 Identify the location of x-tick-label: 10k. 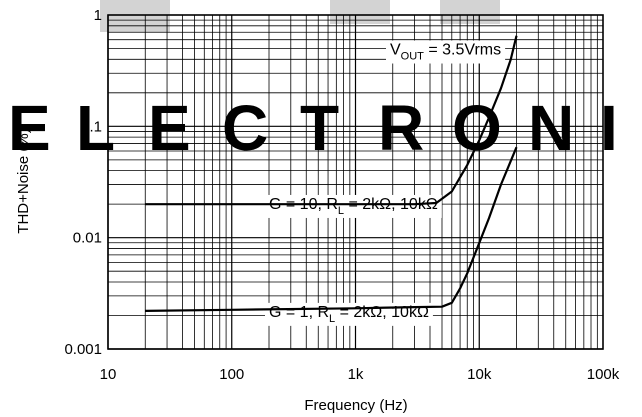
(479, 374).